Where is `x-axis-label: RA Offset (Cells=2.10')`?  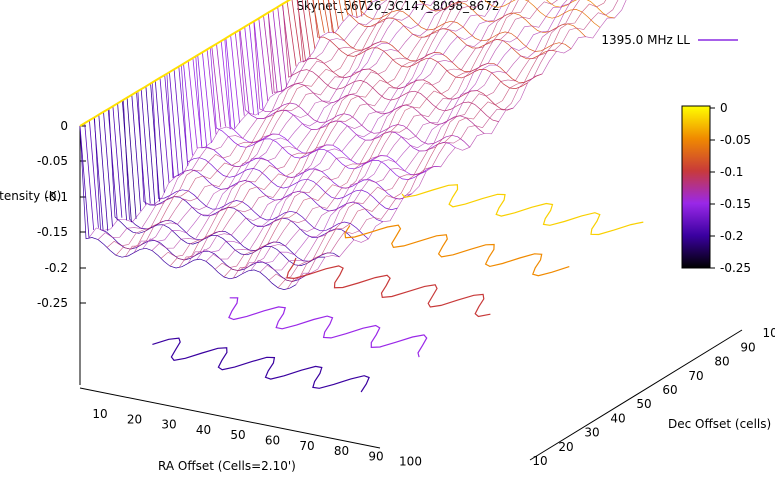 x-axis-label: RA Offset (Cells=2.10') is located at coordinates (227, 466).